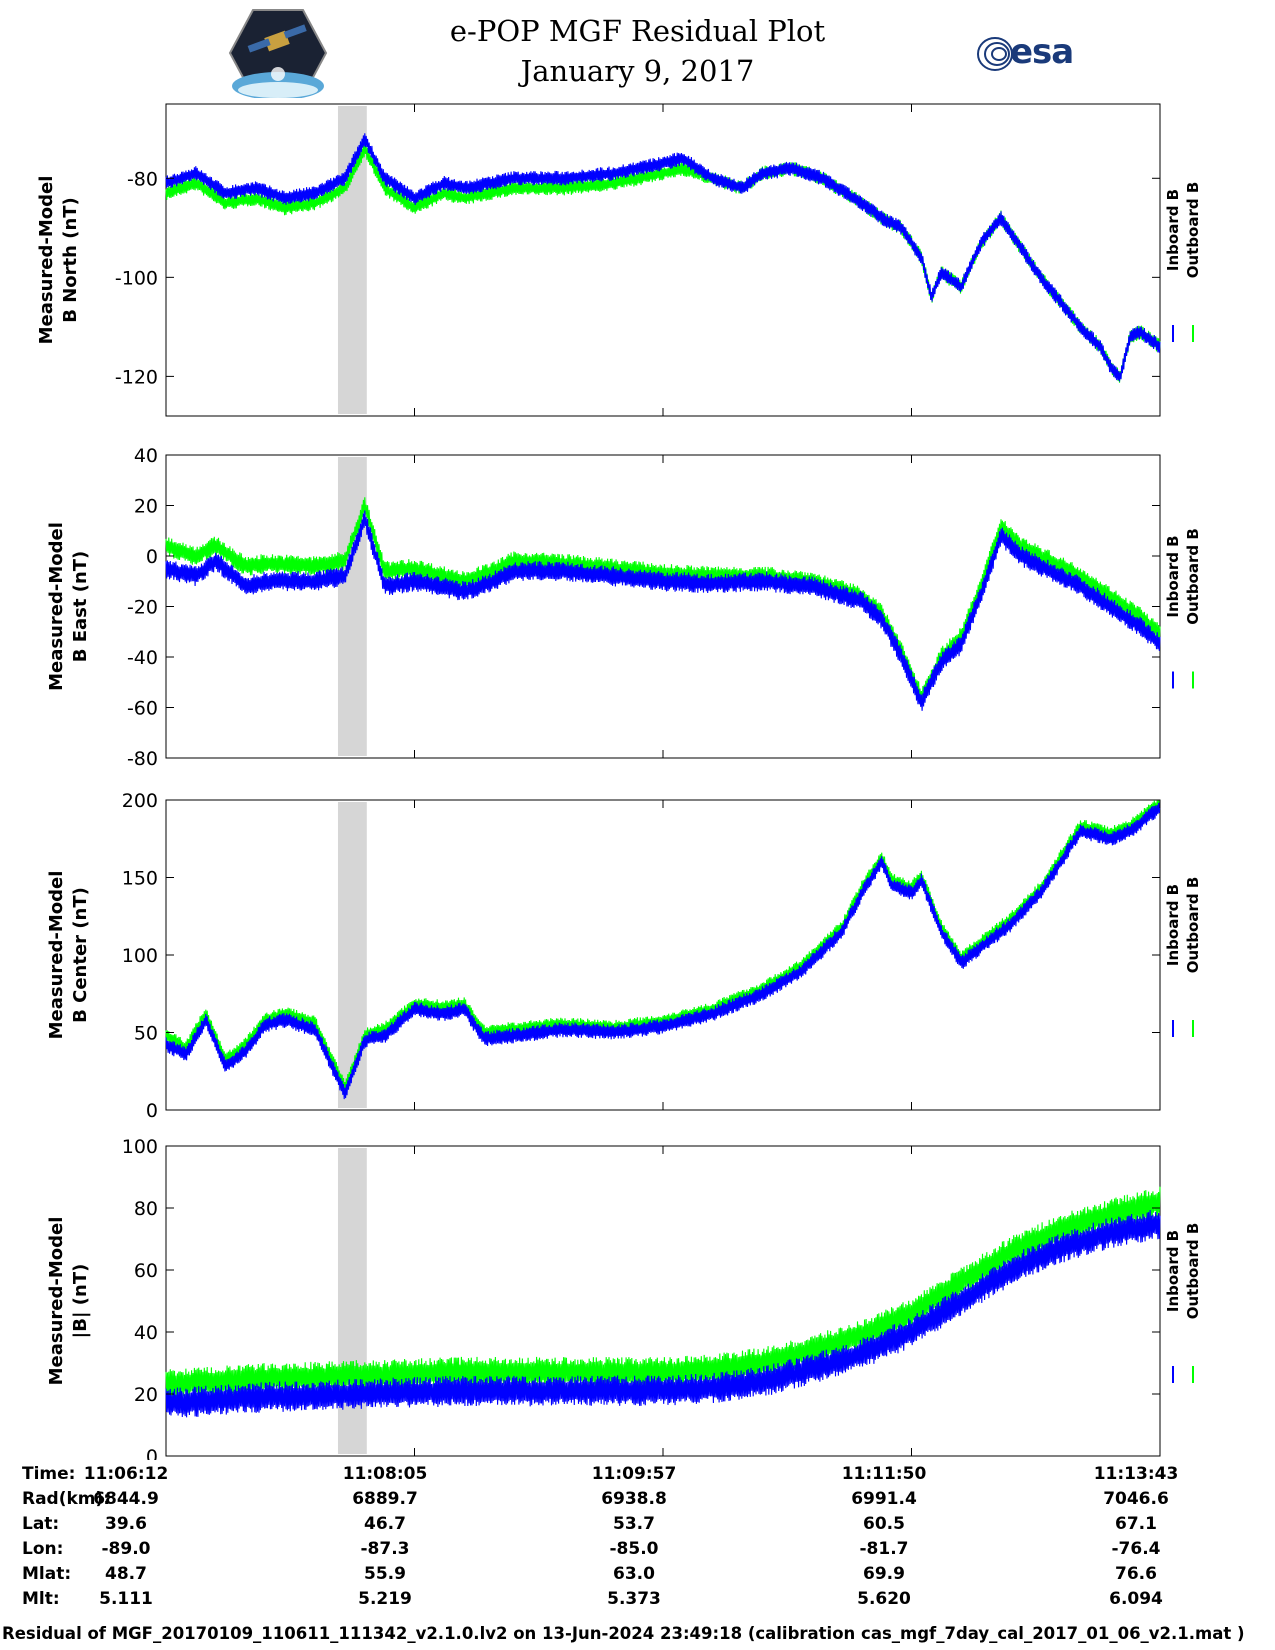 The height and width of the screenshot is (1650, 1275). What do you see at coordinates (884, 1474) in the screenshot?
I see `info-row-value: 11:11:50` at bounding box center [884, 1474].